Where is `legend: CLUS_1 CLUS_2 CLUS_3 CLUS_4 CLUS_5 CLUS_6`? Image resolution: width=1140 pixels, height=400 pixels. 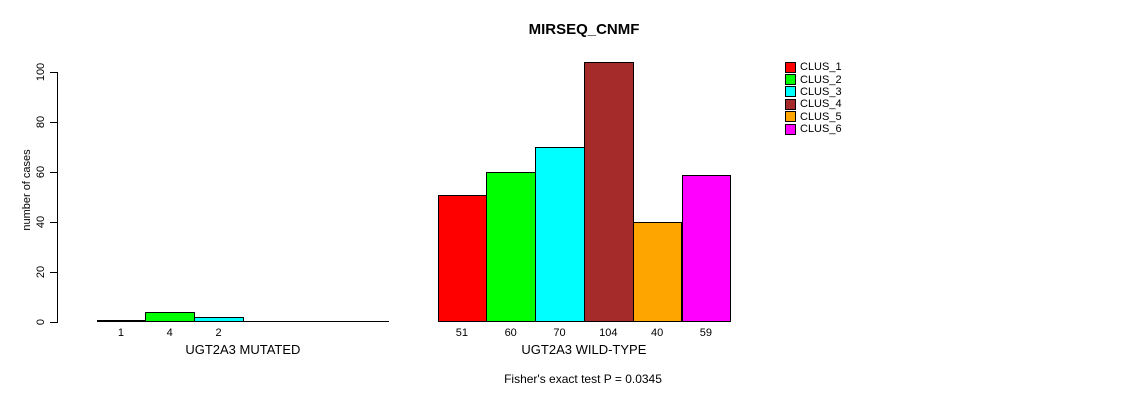 legend: CLUS_1 CLUS_2 CLUS_3 CLUS_4 CLUS_5 CLUS_6 is located at coordinates (813, 98).